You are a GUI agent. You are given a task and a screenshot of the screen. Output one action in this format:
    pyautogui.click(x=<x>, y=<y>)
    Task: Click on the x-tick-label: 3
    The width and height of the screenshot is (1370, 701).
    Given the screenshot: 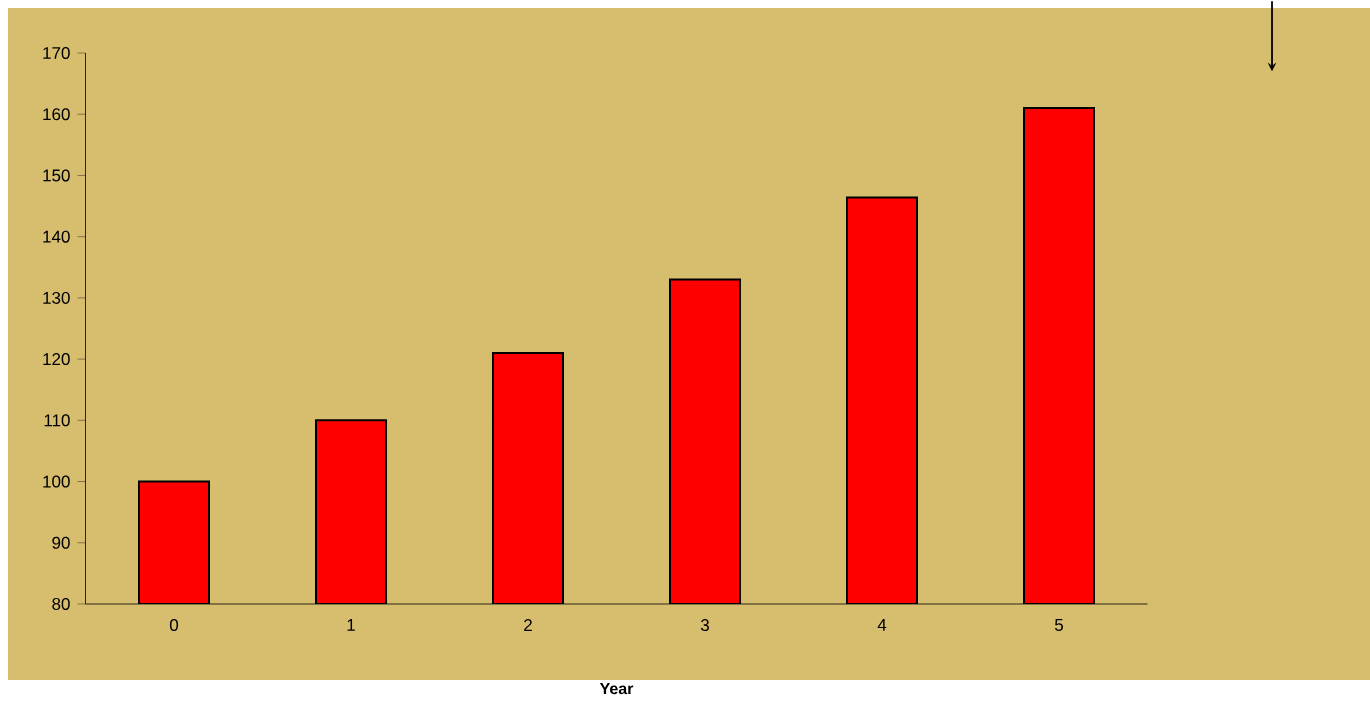 What is the action you would take?
    pyautogui.click(x=704, y=625)
    